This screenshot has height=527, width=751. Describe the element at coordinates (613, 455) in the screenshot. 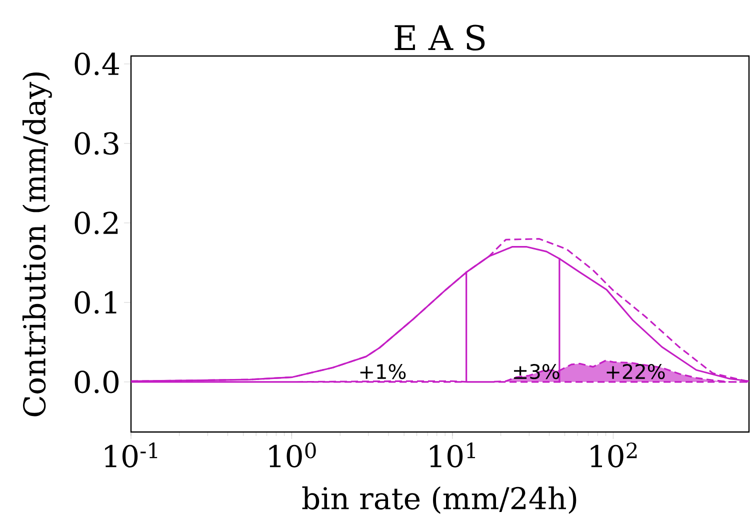

I see `x-tick-label: 10$^{2}$` at that location.